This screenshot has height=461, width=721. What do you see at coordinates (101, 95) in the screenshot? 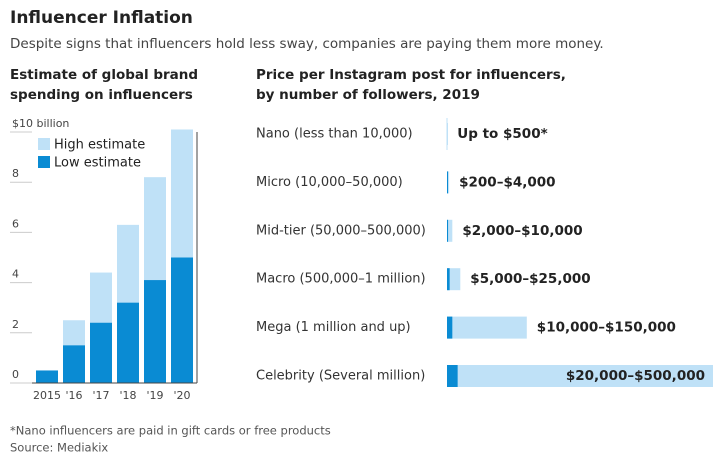
I see `chart-title: spending on influencers` at bounding box center [101, 95].